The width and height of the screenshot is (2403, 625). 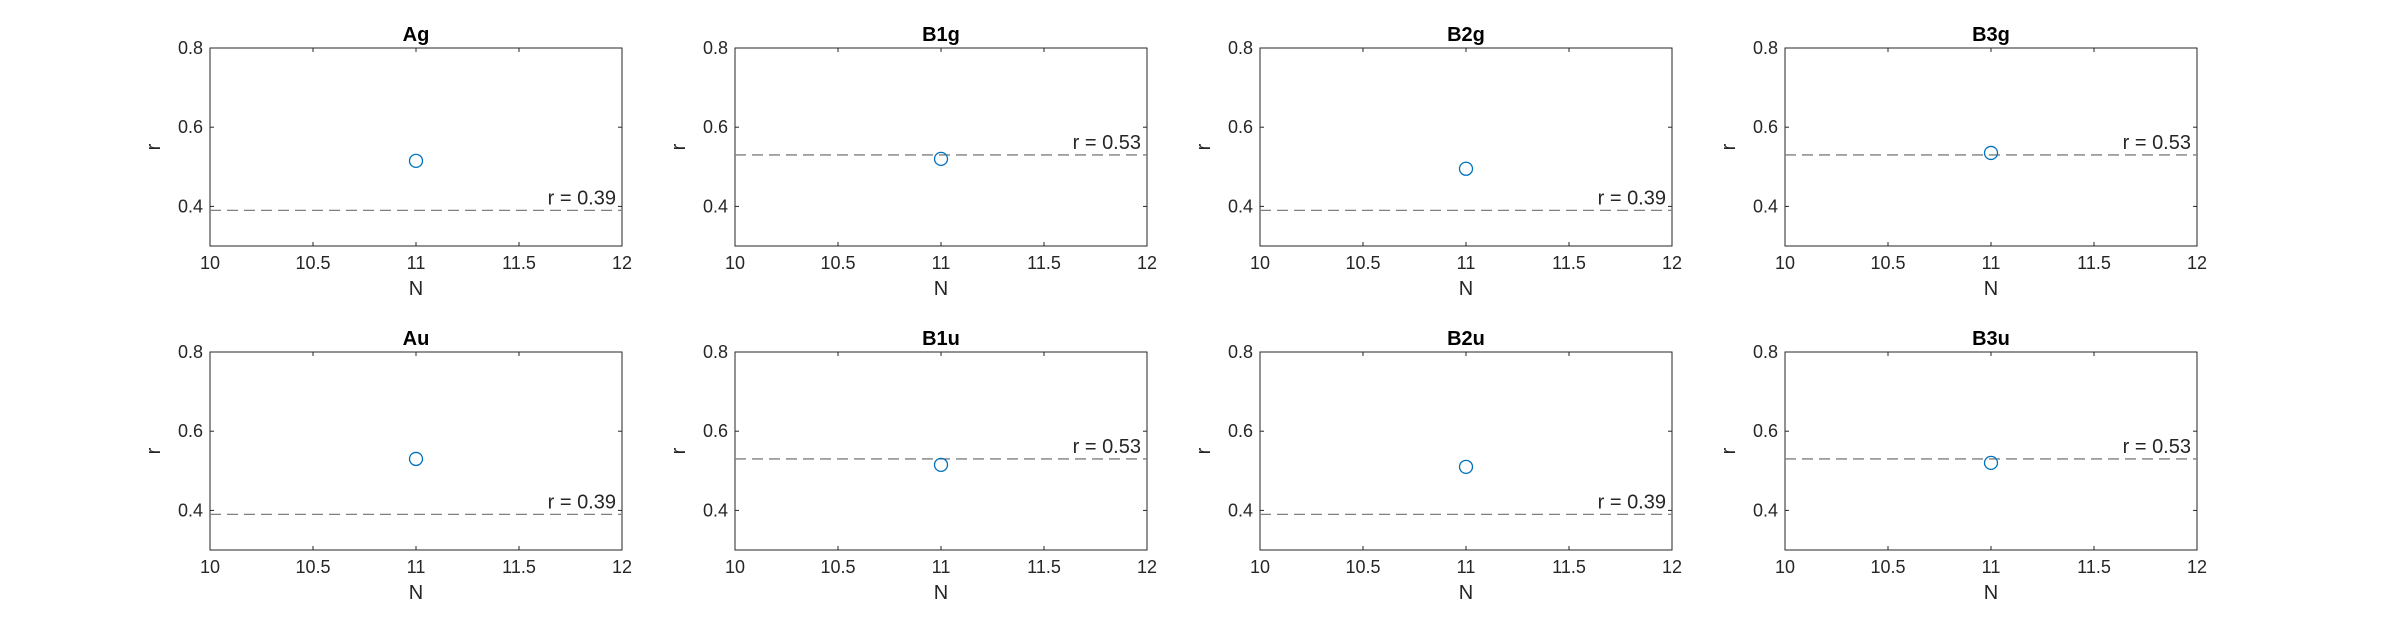 What do you see at coordinates (416, 35) in the screenshot?
I see `chart-title: Ag` at bounding box center [416, 35].